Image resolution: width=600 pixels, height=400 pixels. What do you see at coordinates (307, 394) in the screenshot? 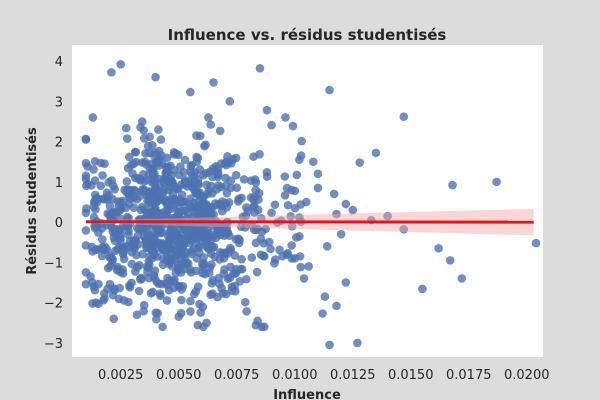
I see `x-axis-label: Influence` at bounding box center [307, 394].